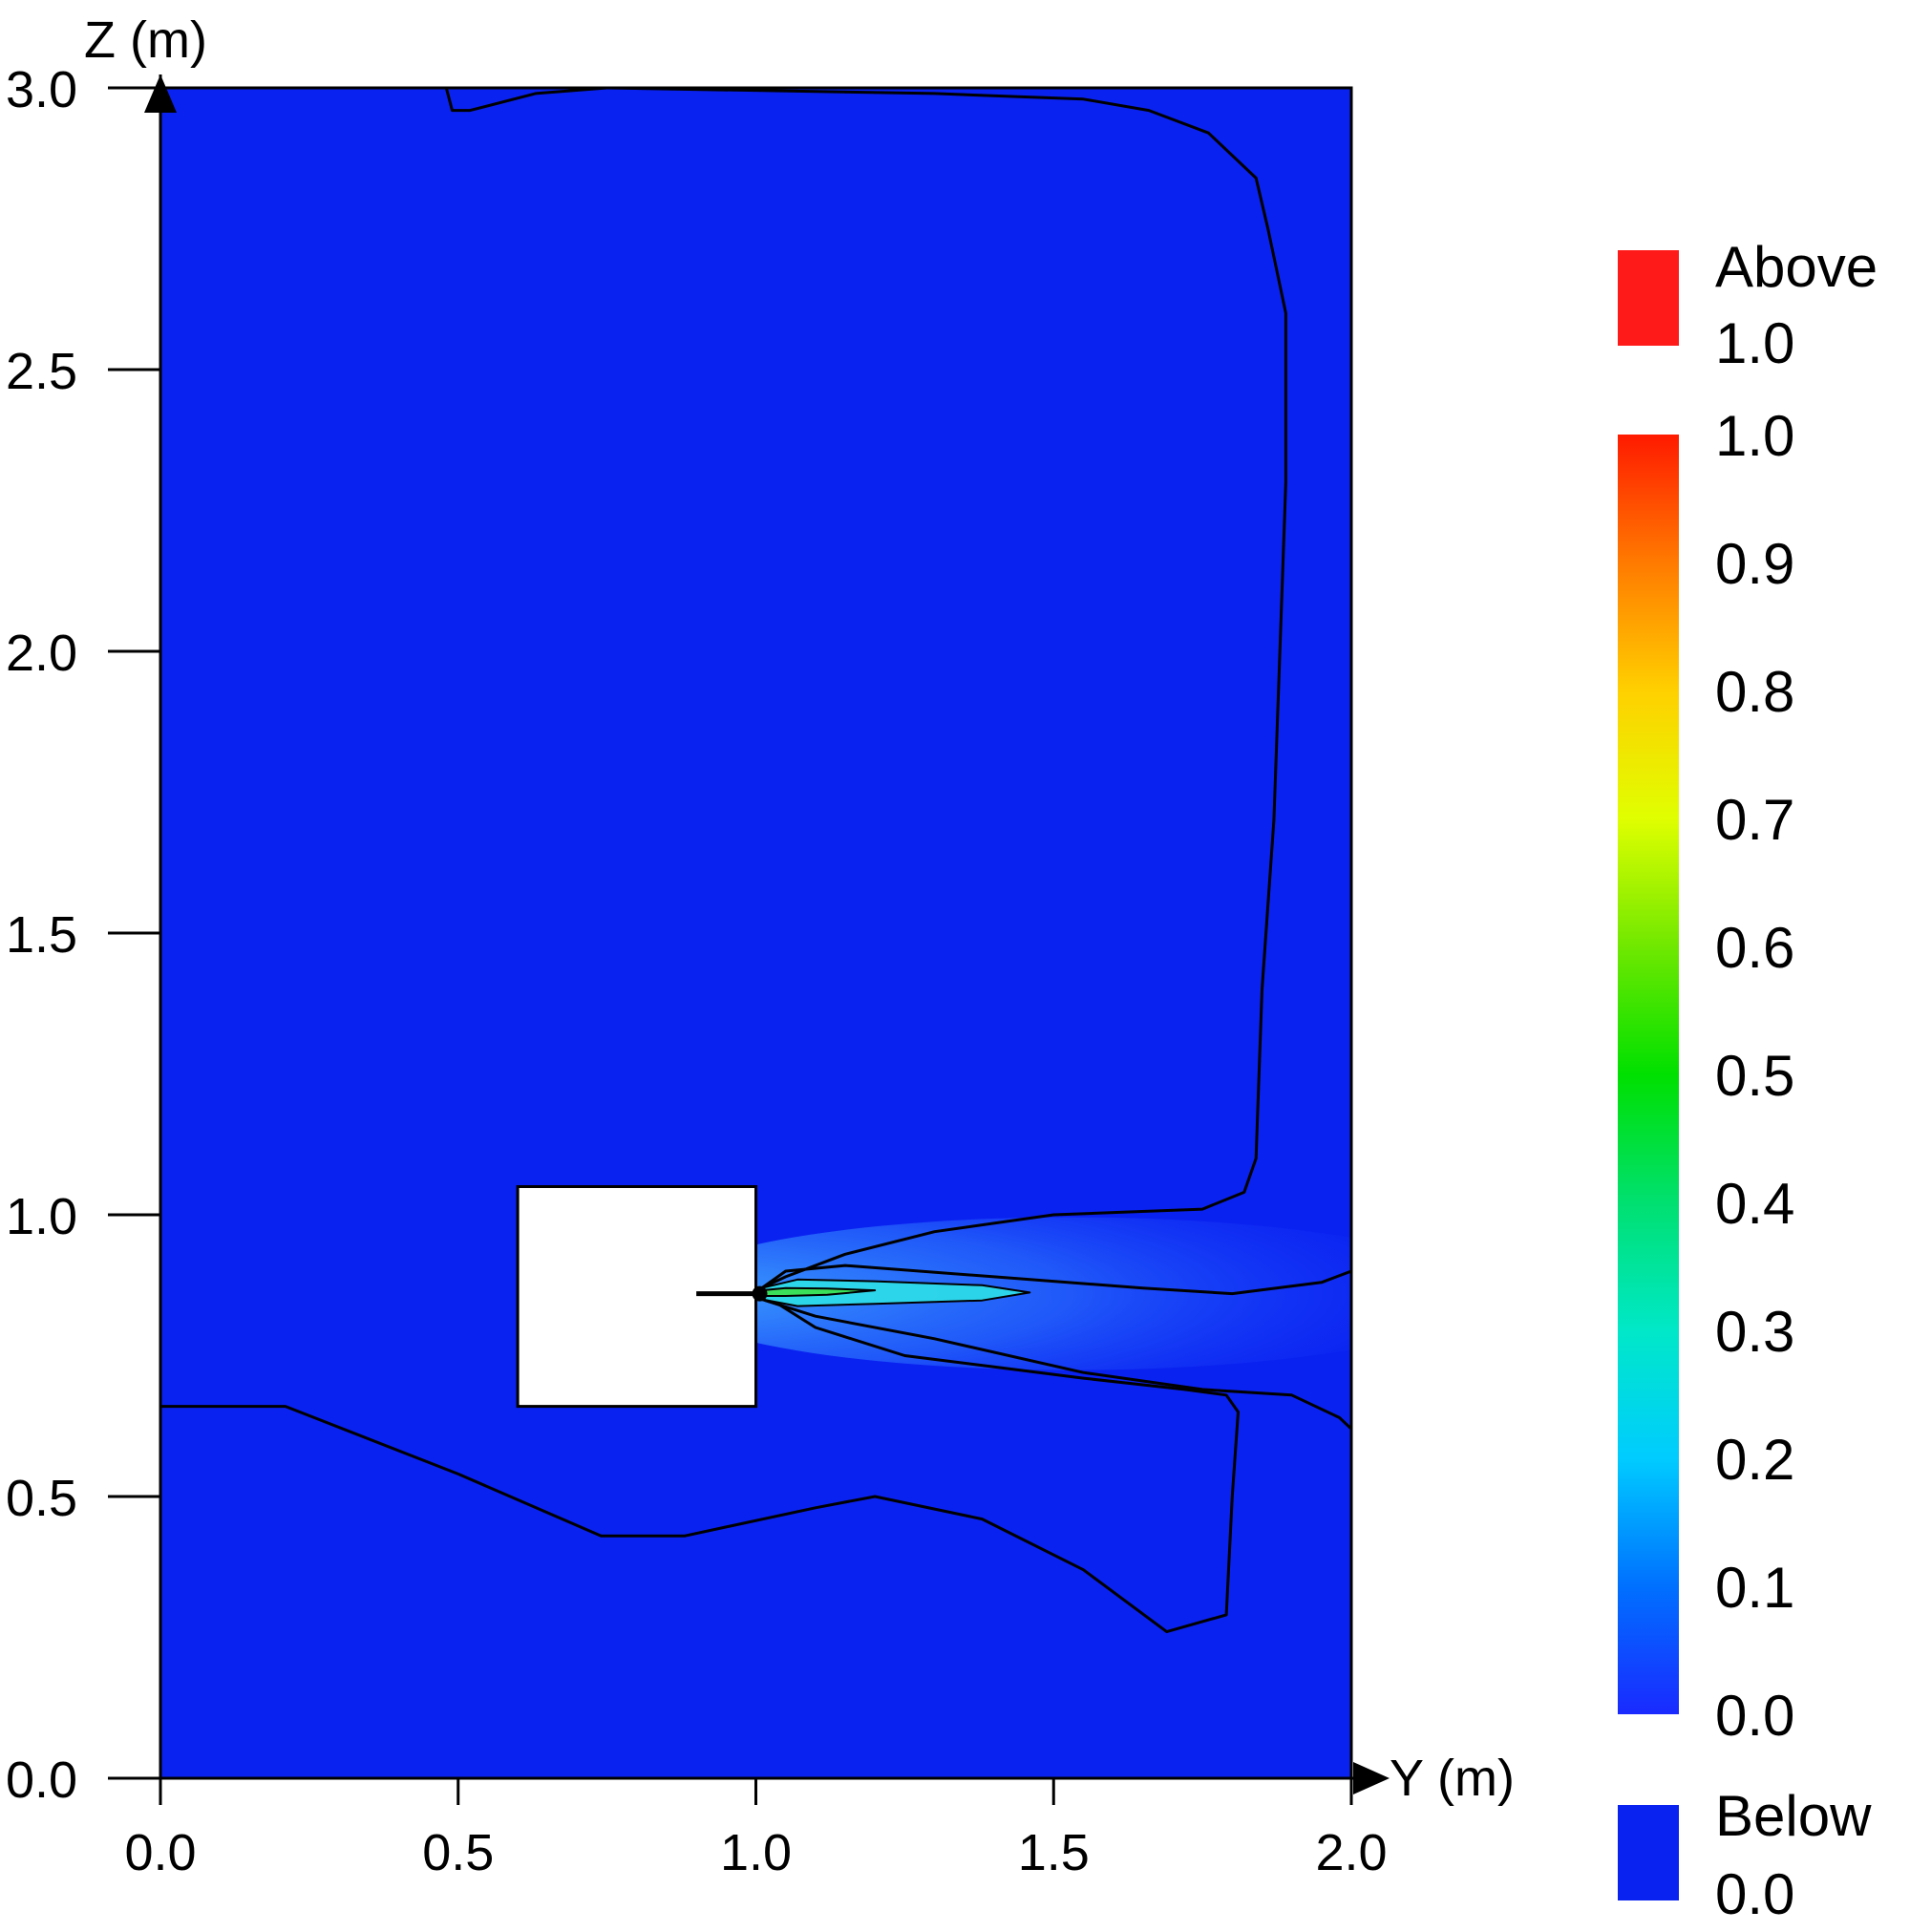  I want to click on y-tick-label: 1.0, so click(41, 1216).